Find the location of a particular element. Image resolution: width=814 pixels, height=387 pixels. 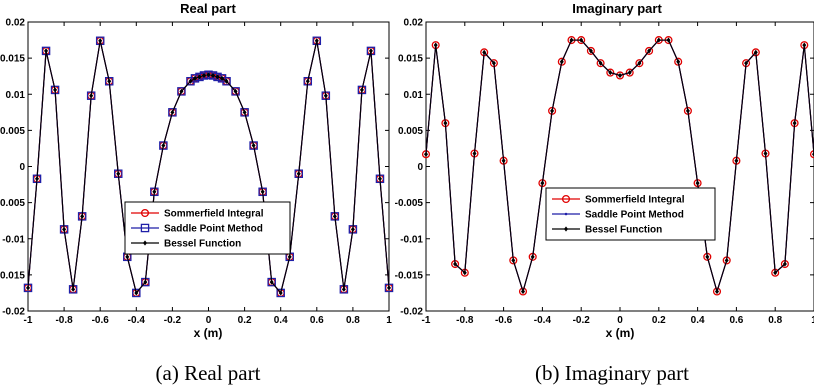

x-tick-label: -0.2 is located at coordinates (582, 320).